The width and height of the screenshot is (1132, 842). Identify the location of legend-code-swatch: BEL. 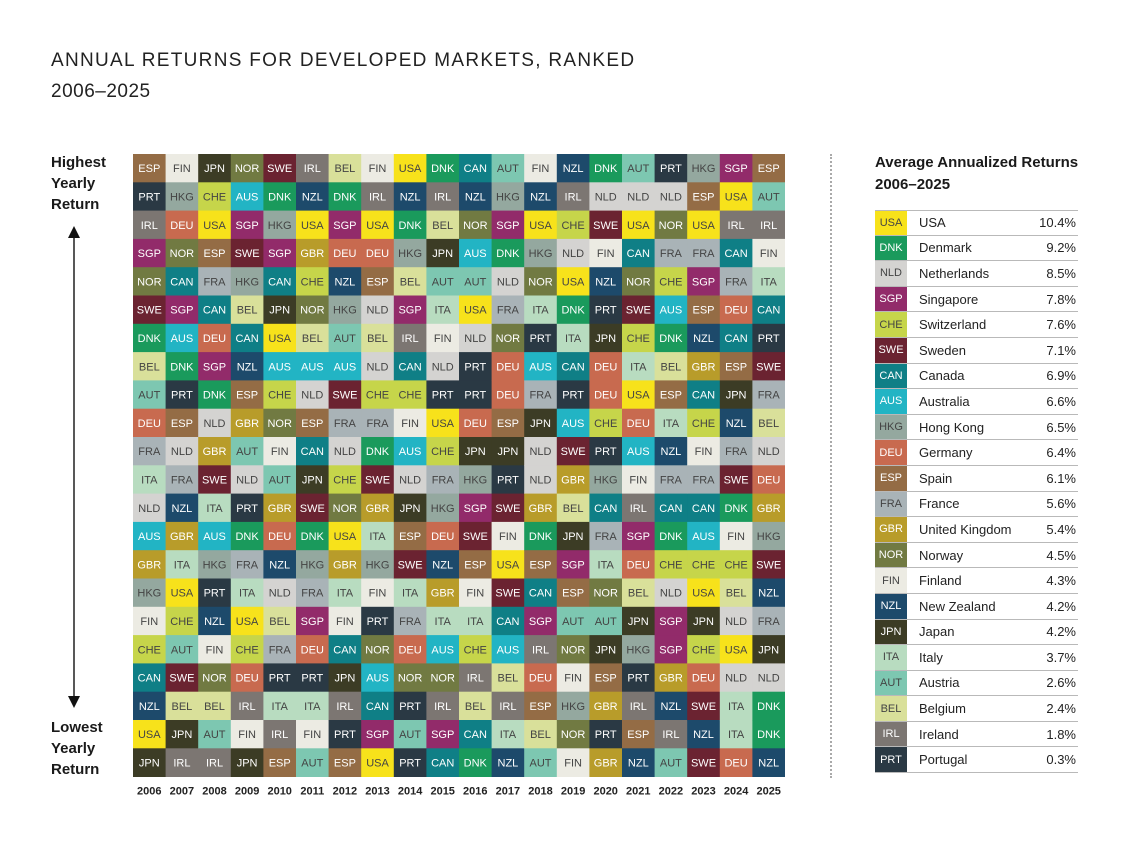
(891, 708).